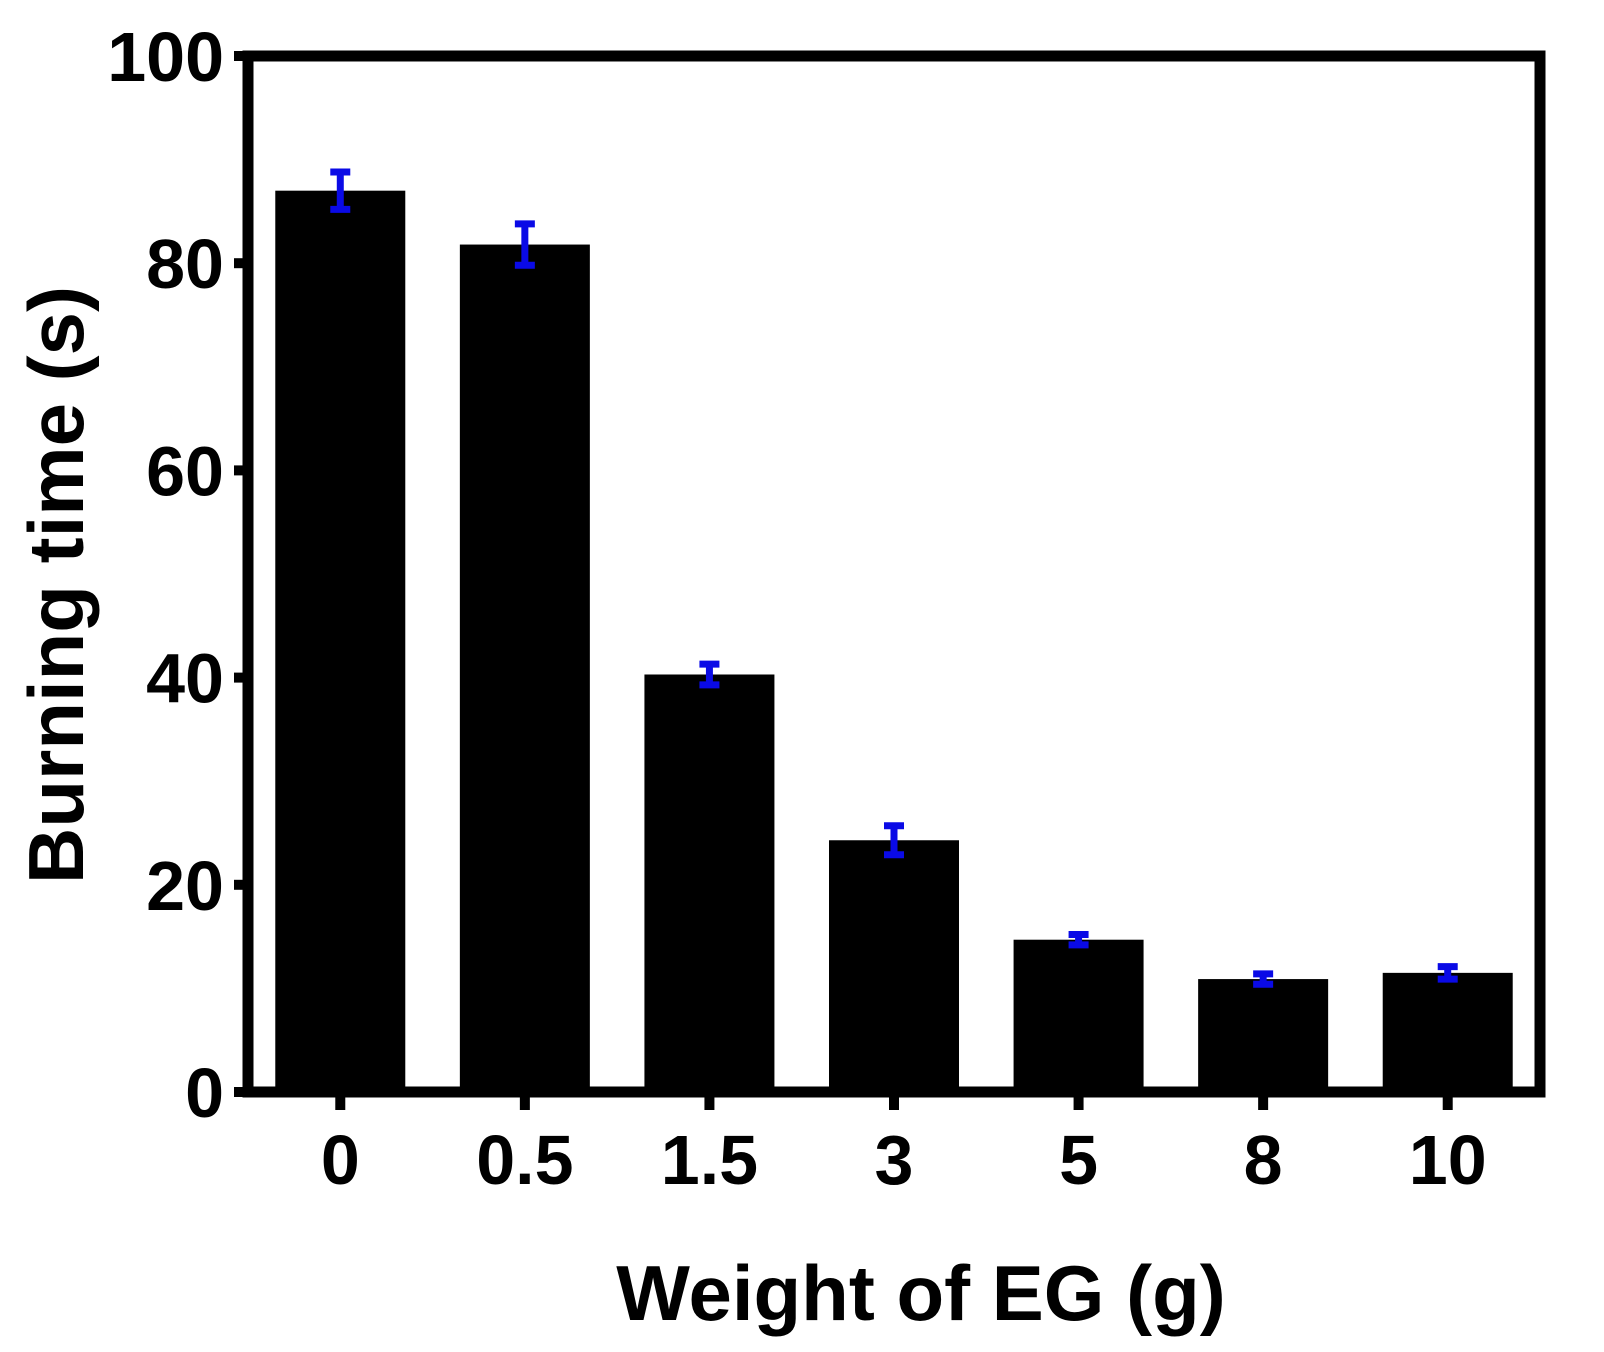  What do you see at coordinates (709, 883) in the screenshot?
I see `bar-1.5` at bounding box center [709, 883].